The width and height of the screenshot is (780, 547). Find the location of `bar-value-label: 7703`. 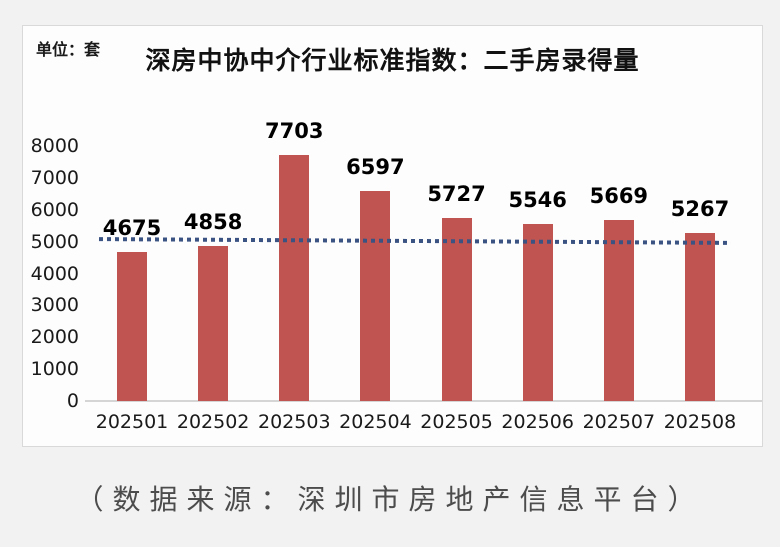

bar-value-label: 7703 is located at coordinates (294, 131).